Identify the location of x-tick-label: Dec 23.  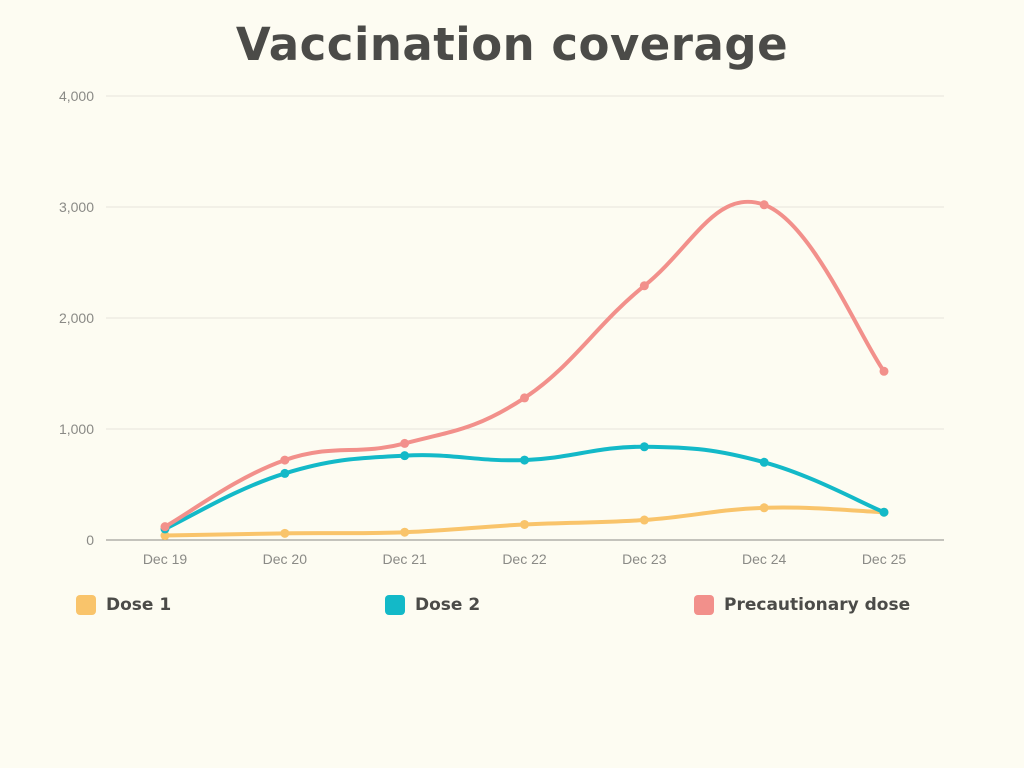
(644, 559).